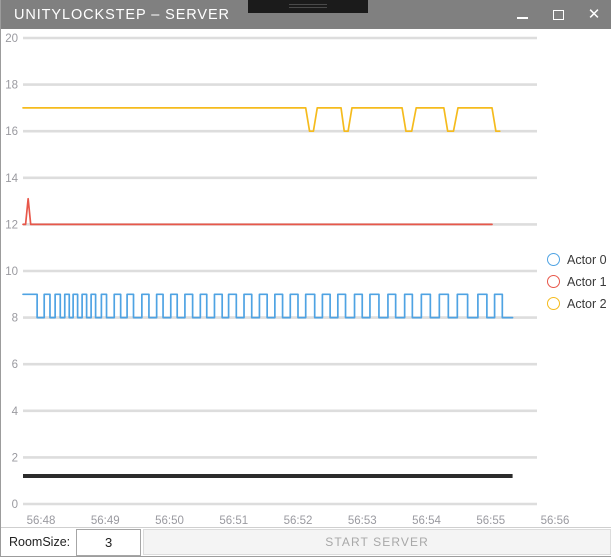 The height and width of the screenshot is (557, 611). Describe the element at coordinates (40, 542) in the screenshot. I see `roomsize-label: RoomSize:` at that location.